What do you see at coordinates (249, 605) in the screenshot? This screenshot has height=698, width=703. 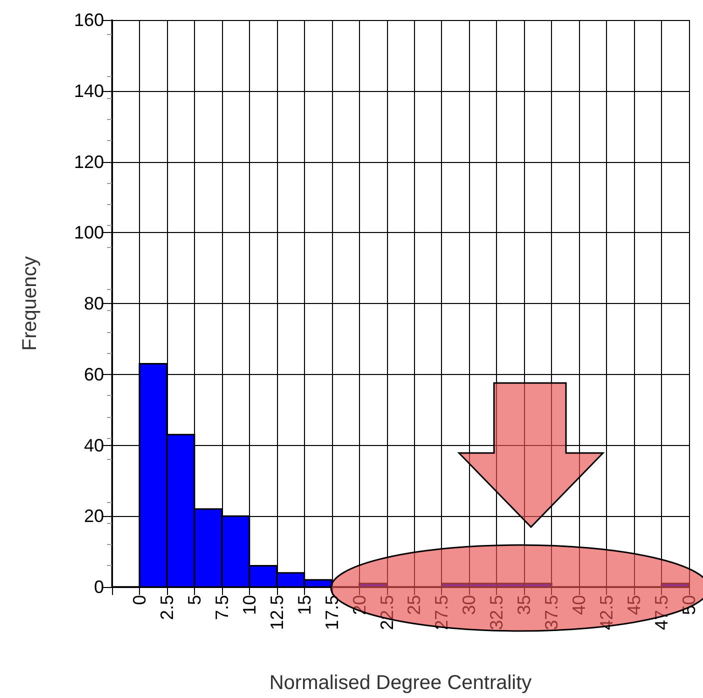 I see `x-tick-label: 10` at bounding box center [249, 605].